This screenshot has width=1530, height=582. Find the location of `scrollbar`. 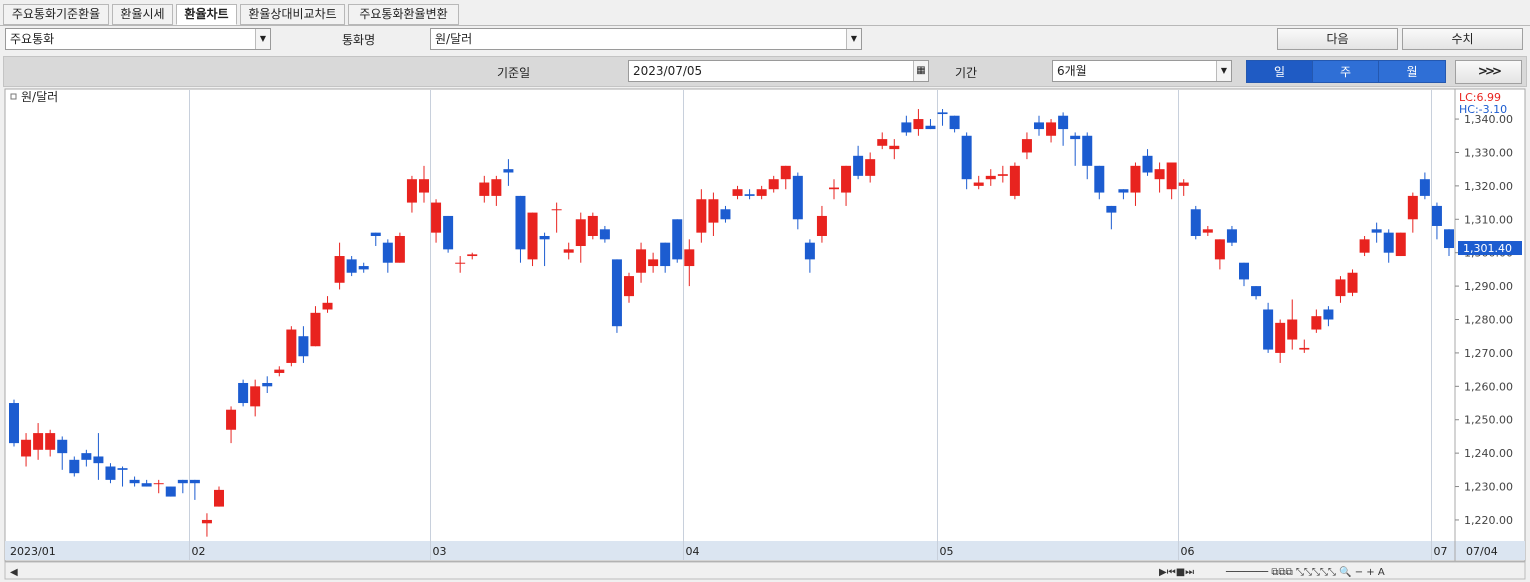

scrollbar is located at coordinates (765, 570).